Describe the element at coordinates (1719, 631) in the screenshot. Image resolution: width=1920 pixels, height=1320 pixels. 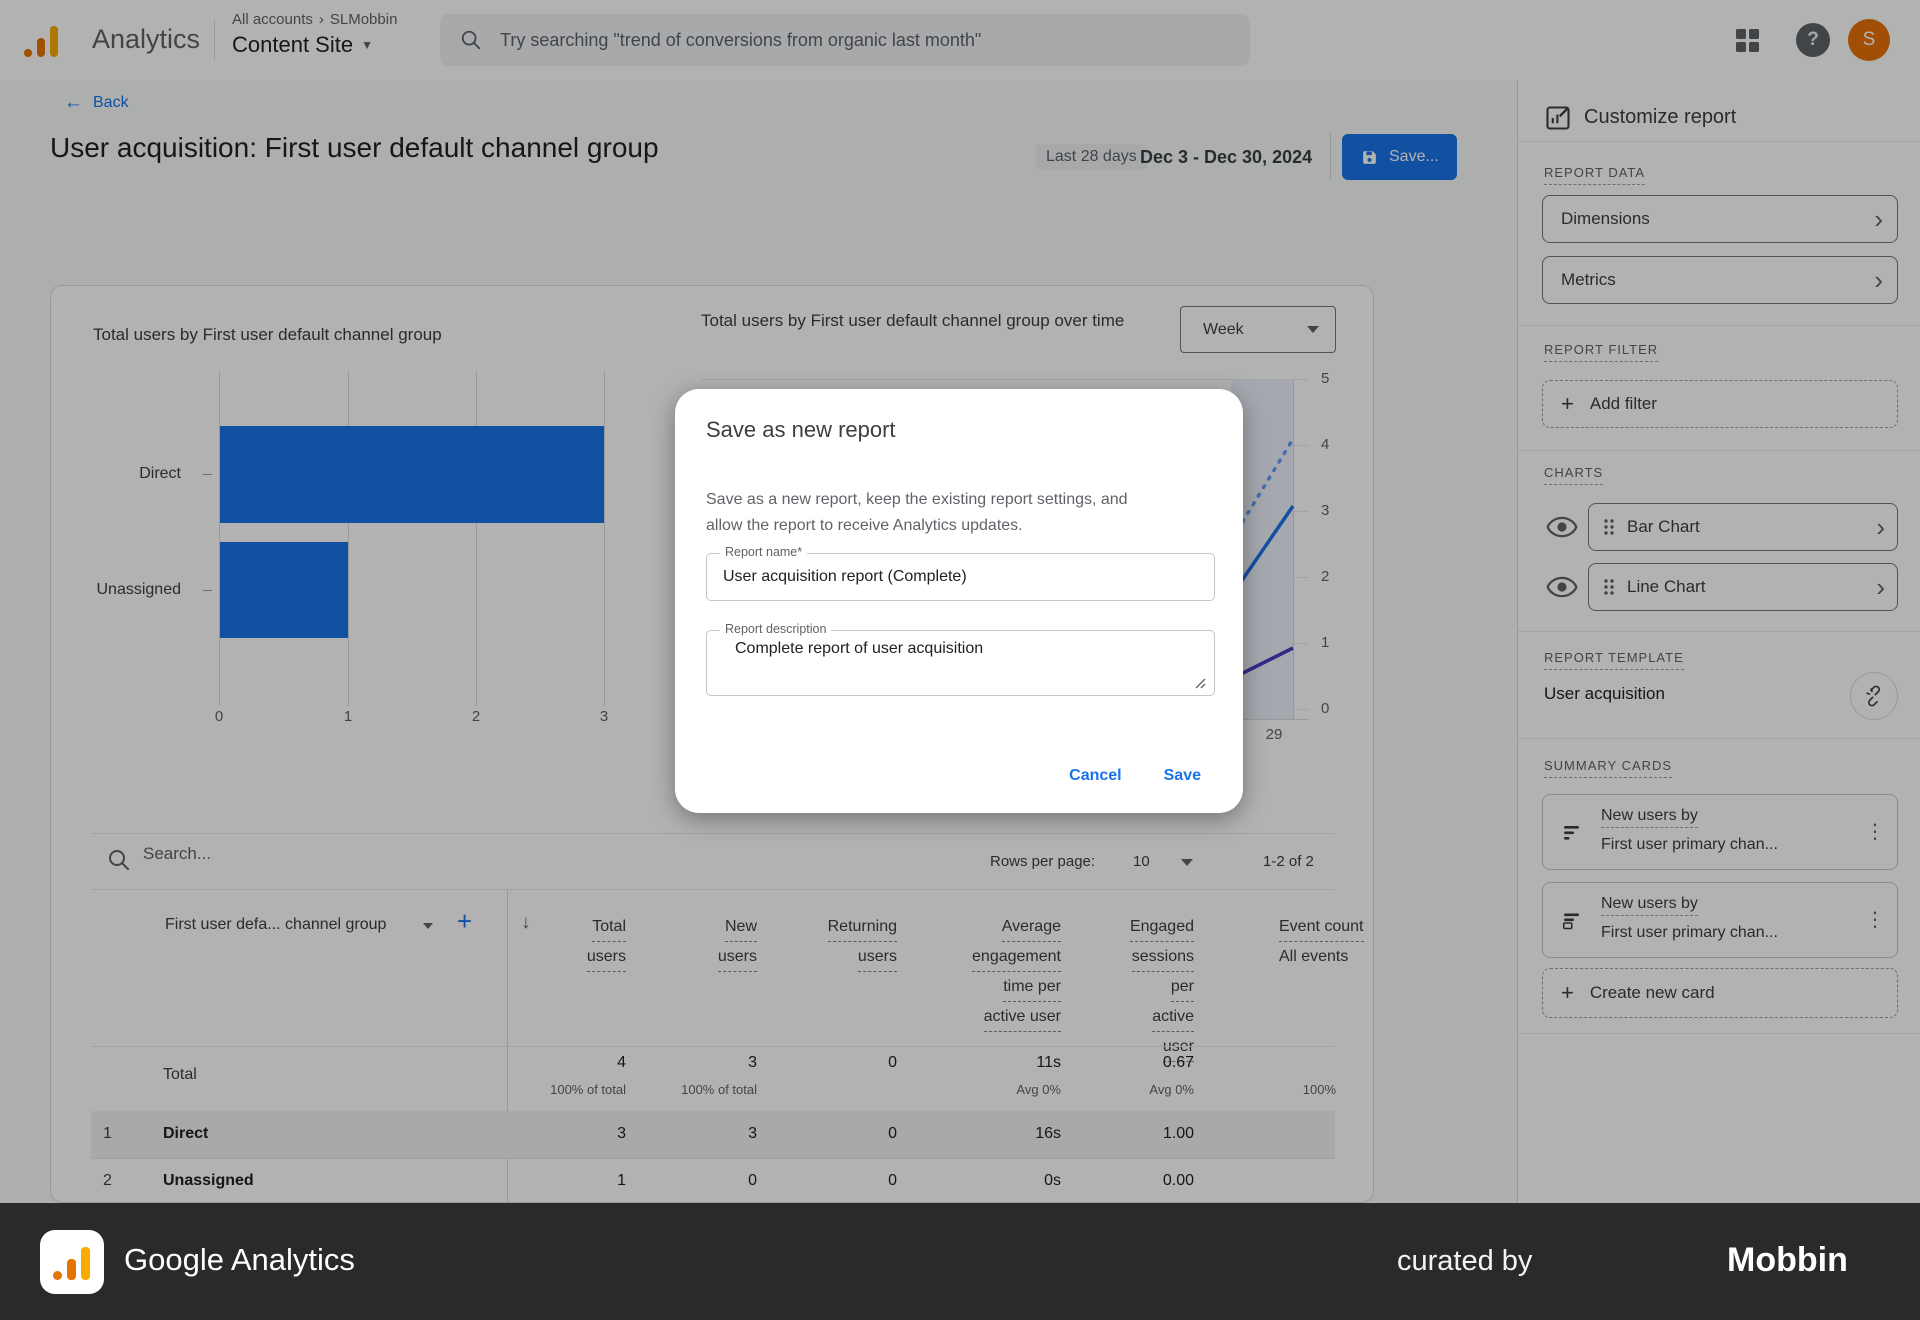
I see `panel-divider` at that location.